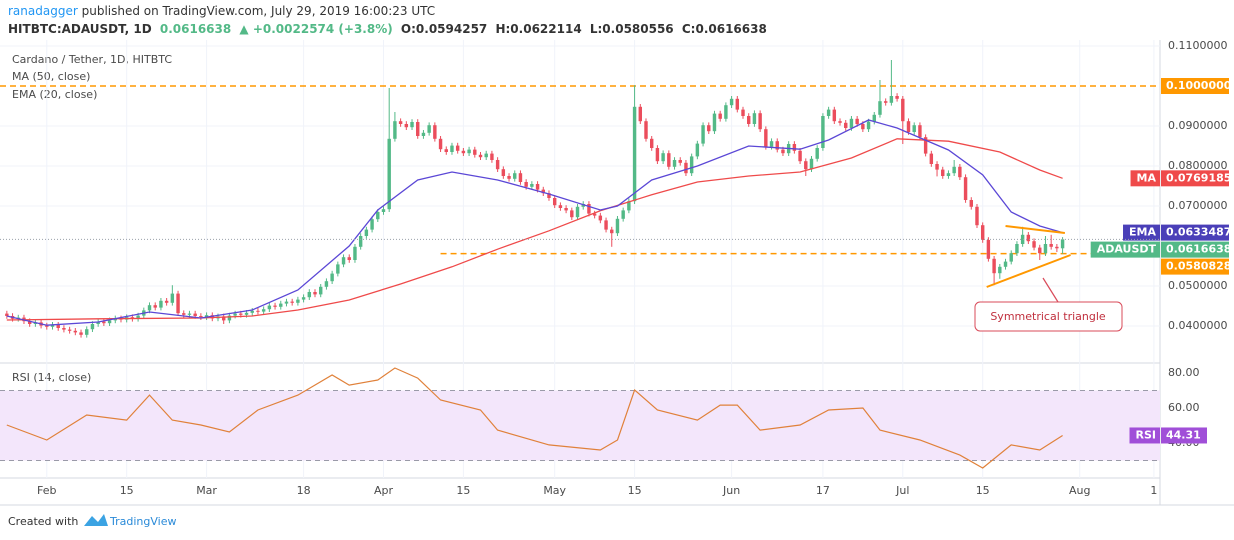 This screenshot has width=1234, height=540. I want to click on callout: Symmetrical triangle, so click(1048, 304).